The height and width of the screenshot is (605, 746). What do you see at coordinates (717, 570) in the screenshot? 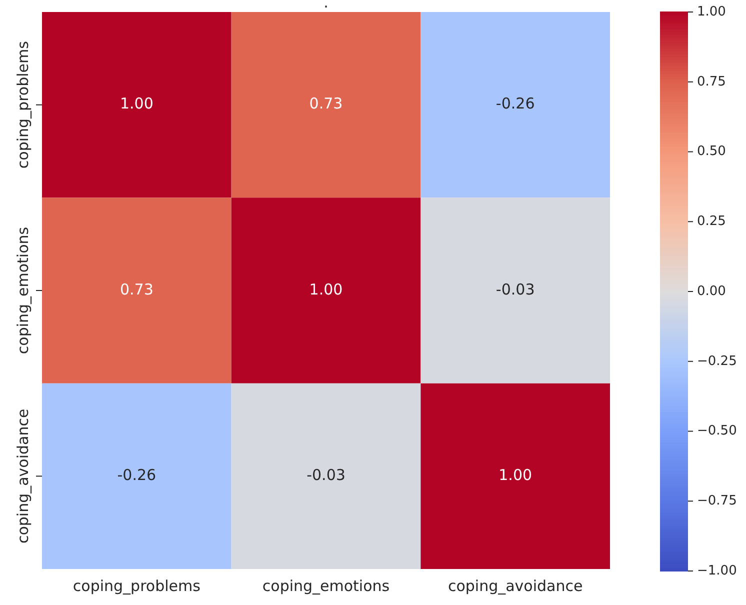
I see `color-bar-label: −1.00` at bounding box center [717, 570].